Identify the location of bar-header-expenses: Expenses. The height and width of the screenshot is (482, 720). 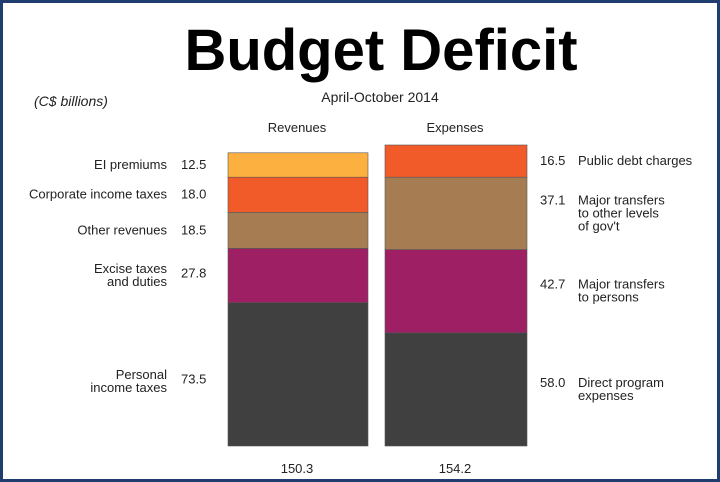
(455, 127).